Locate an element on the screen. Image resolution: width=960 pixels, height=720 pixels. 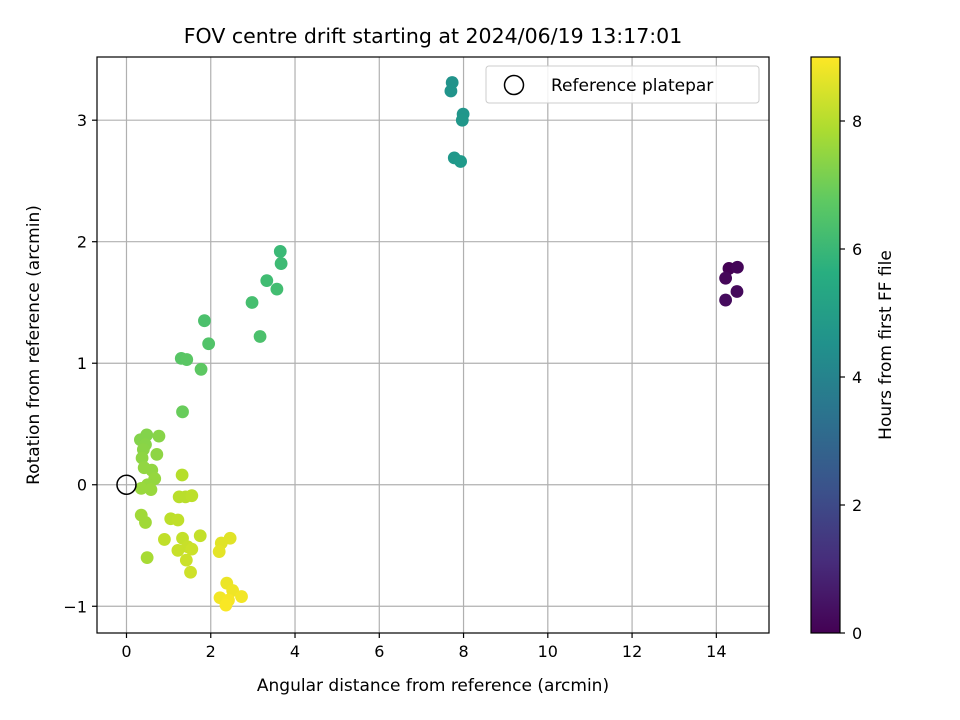
colorbar-ticks: 0 2 4 6 8 is located at coordinates (851, 377).